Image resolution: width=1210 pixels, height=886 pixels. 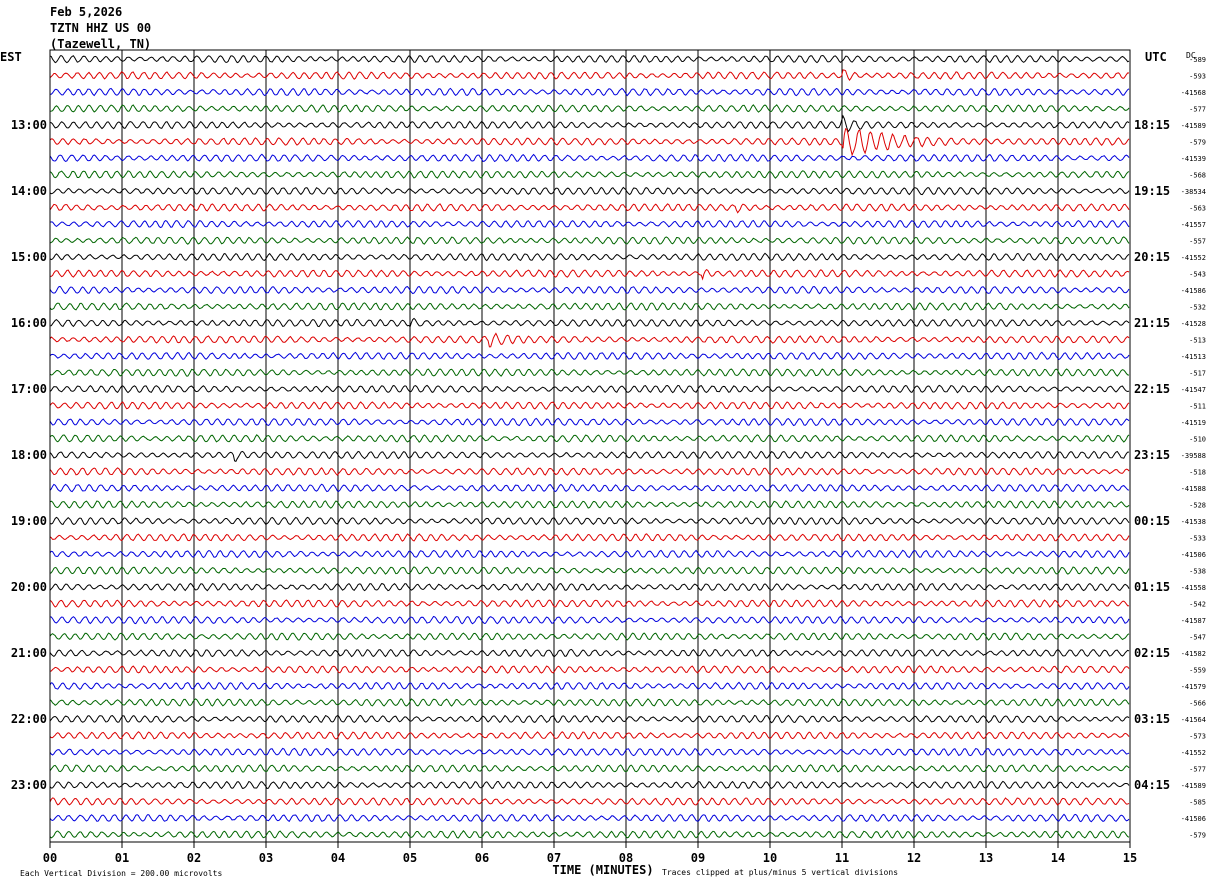 What do you see at coordinates (986, 858) in the screenshot?
I see `x-tick-label: 13` at bounding box center [986, 858].